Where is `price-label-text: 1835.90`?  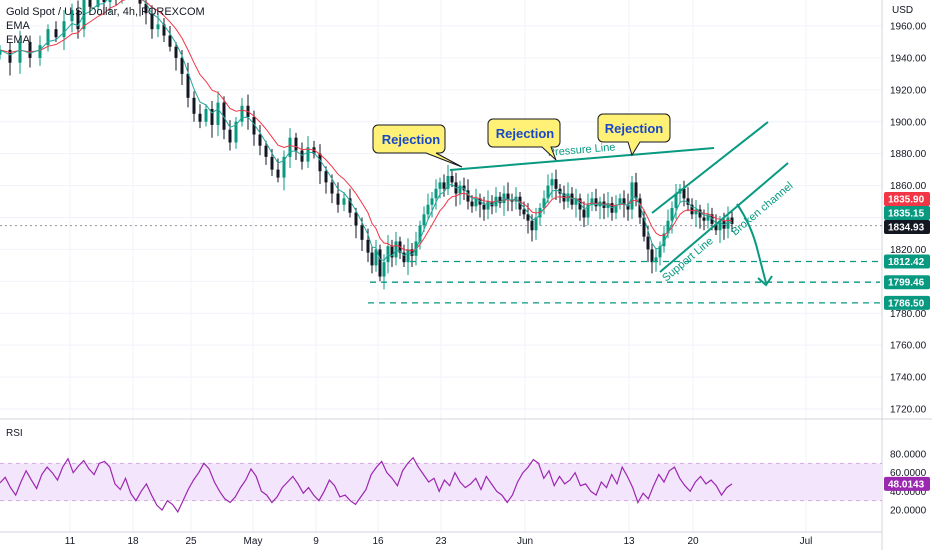 price-label-text: 1835.90 is located at coordinates (906, 200).